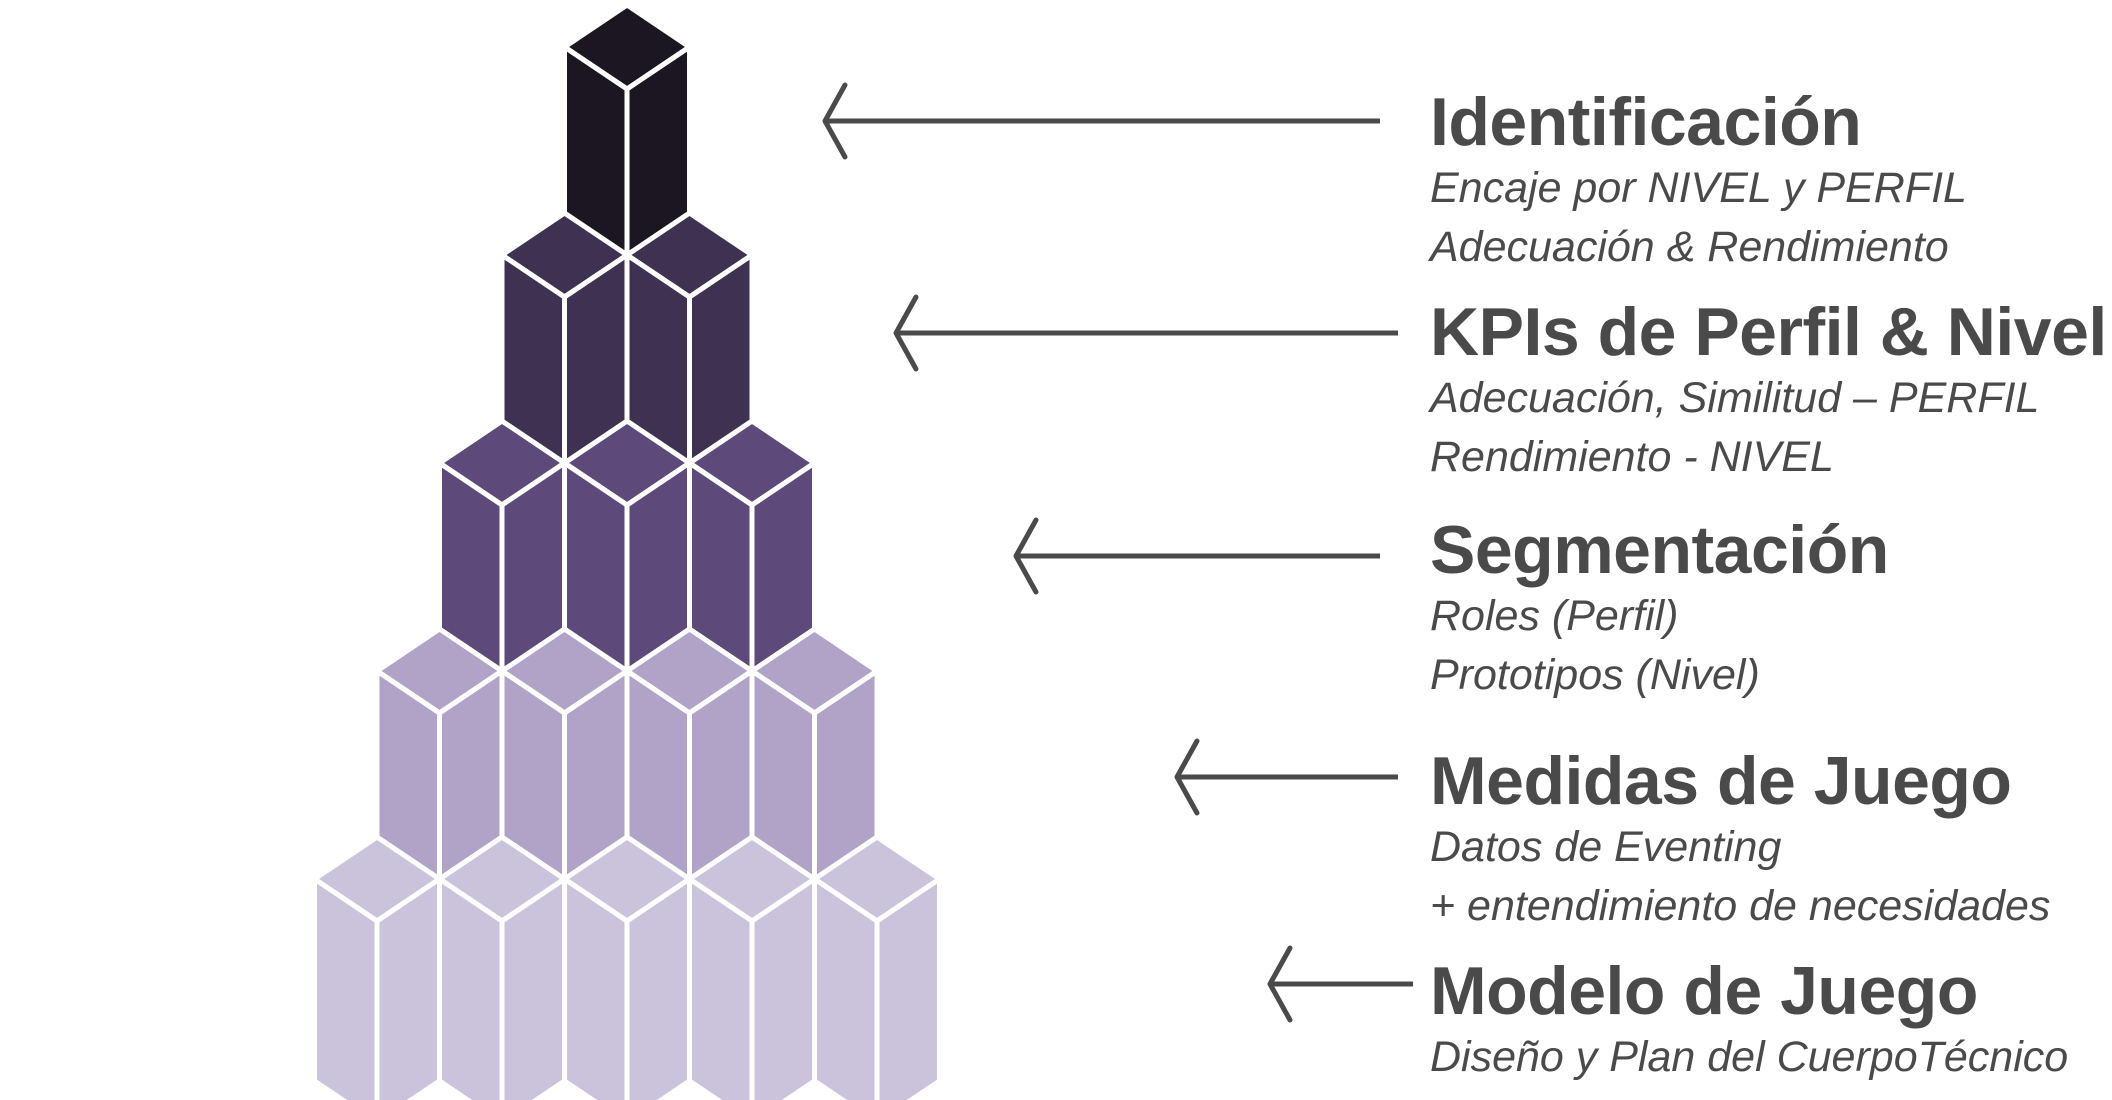 This screenshot has height=1100, width=2112. Describe the element at coordinates (1698, 188) in the screenshot. I see `level-description: Encaje por NIVEL y PERFIL` at that location.